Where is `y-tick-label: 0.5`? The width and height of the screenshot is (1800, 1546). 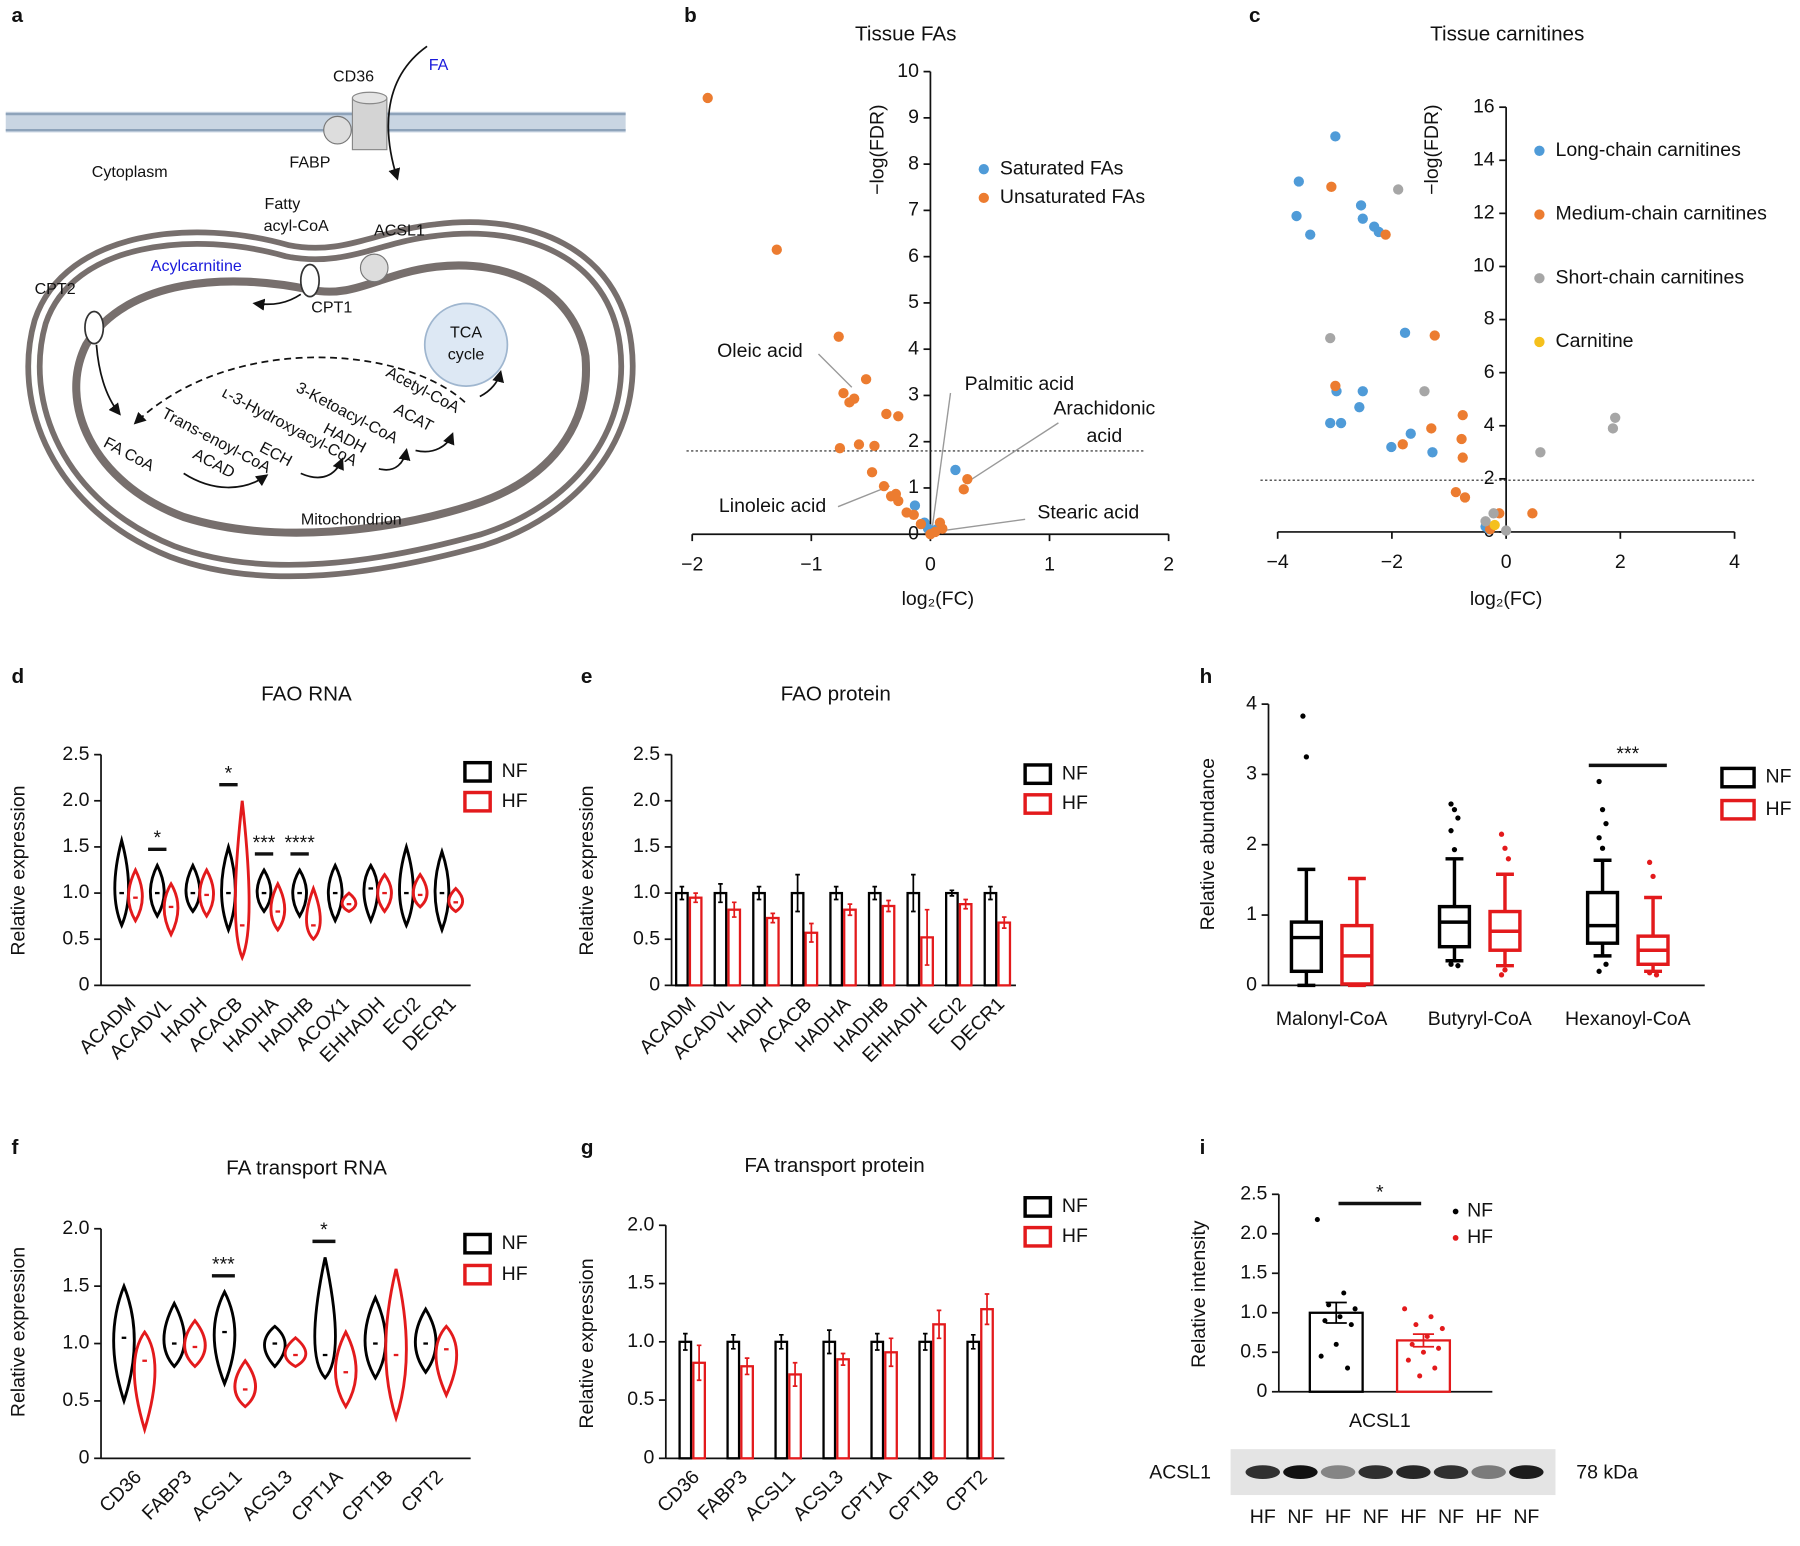
y-tick-label: 0.5 is located at coordinates (75, 938).